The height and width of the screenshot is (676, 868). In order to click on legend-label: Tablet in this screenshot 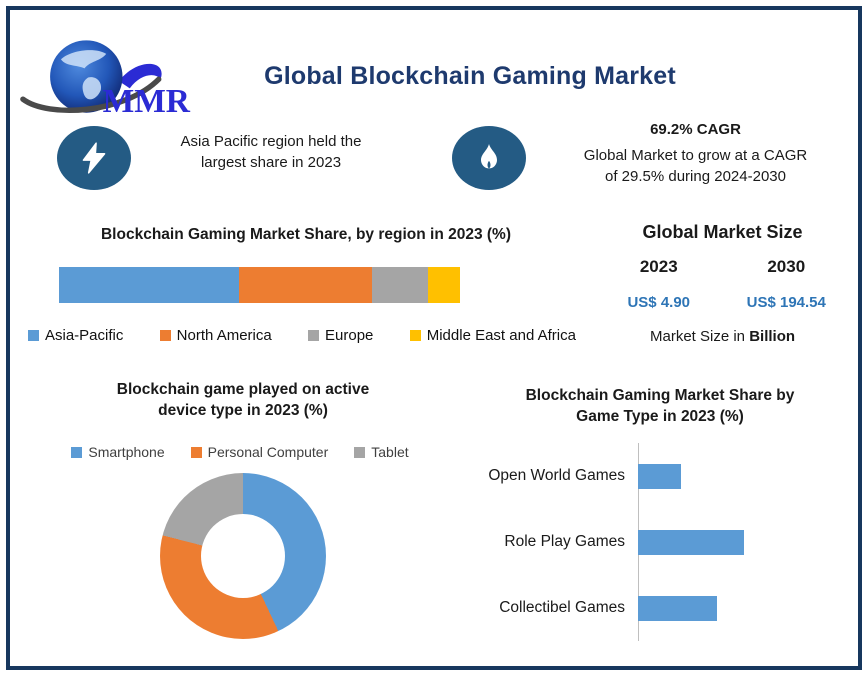, I will do `click(390, 452)`.